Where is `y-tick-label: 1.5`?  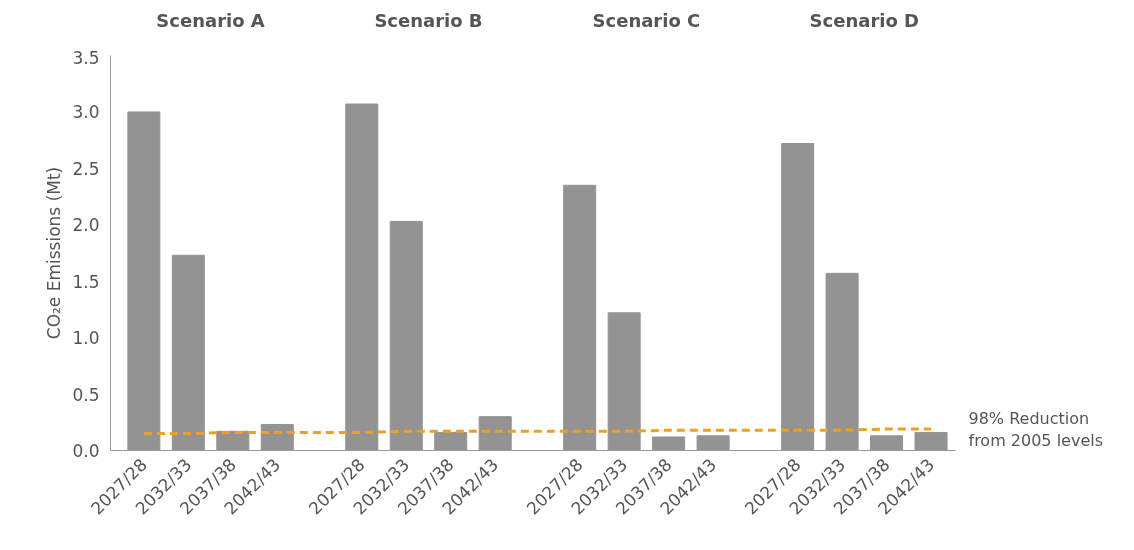
y-tick-label: 1.5 is located at coordinates (86, 281).